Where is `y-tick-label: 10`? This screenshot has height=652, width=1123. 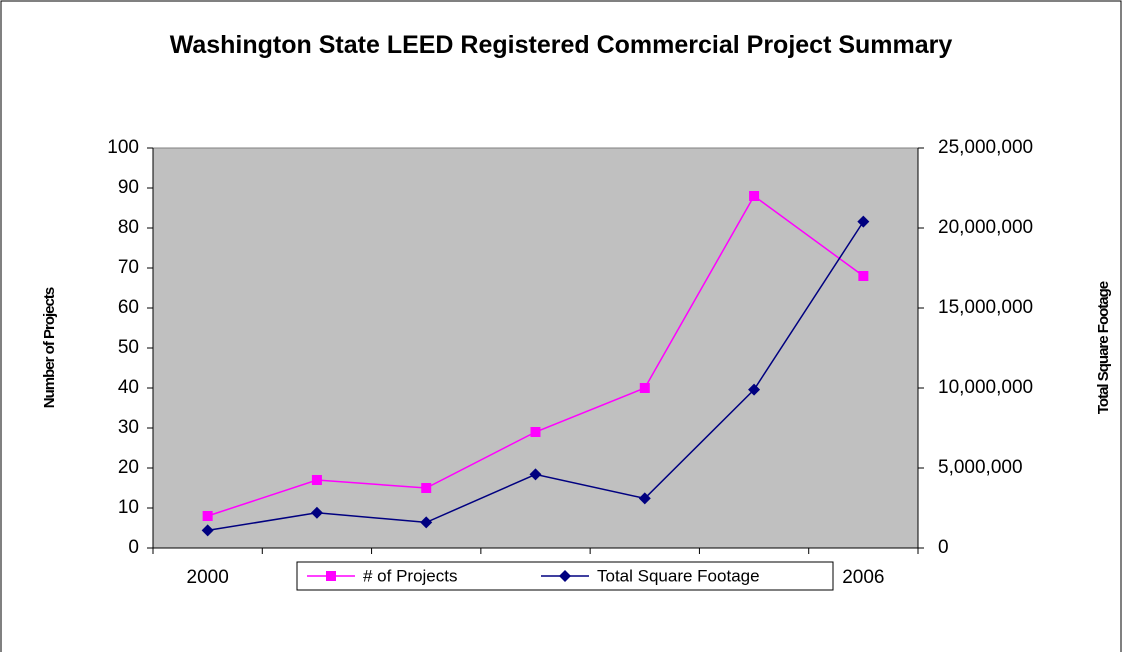 y-tick-label: 10 is located at coordinates (128, 507).